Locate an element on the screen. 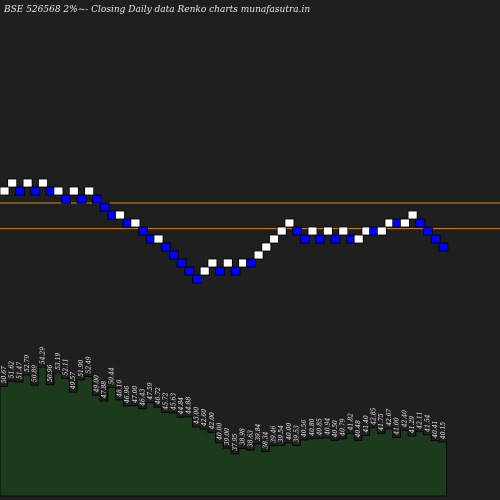 Image resolution: width=500 pixels, height=500 pixels. volume-label: 41.75 is located at coordinates (381, 422).